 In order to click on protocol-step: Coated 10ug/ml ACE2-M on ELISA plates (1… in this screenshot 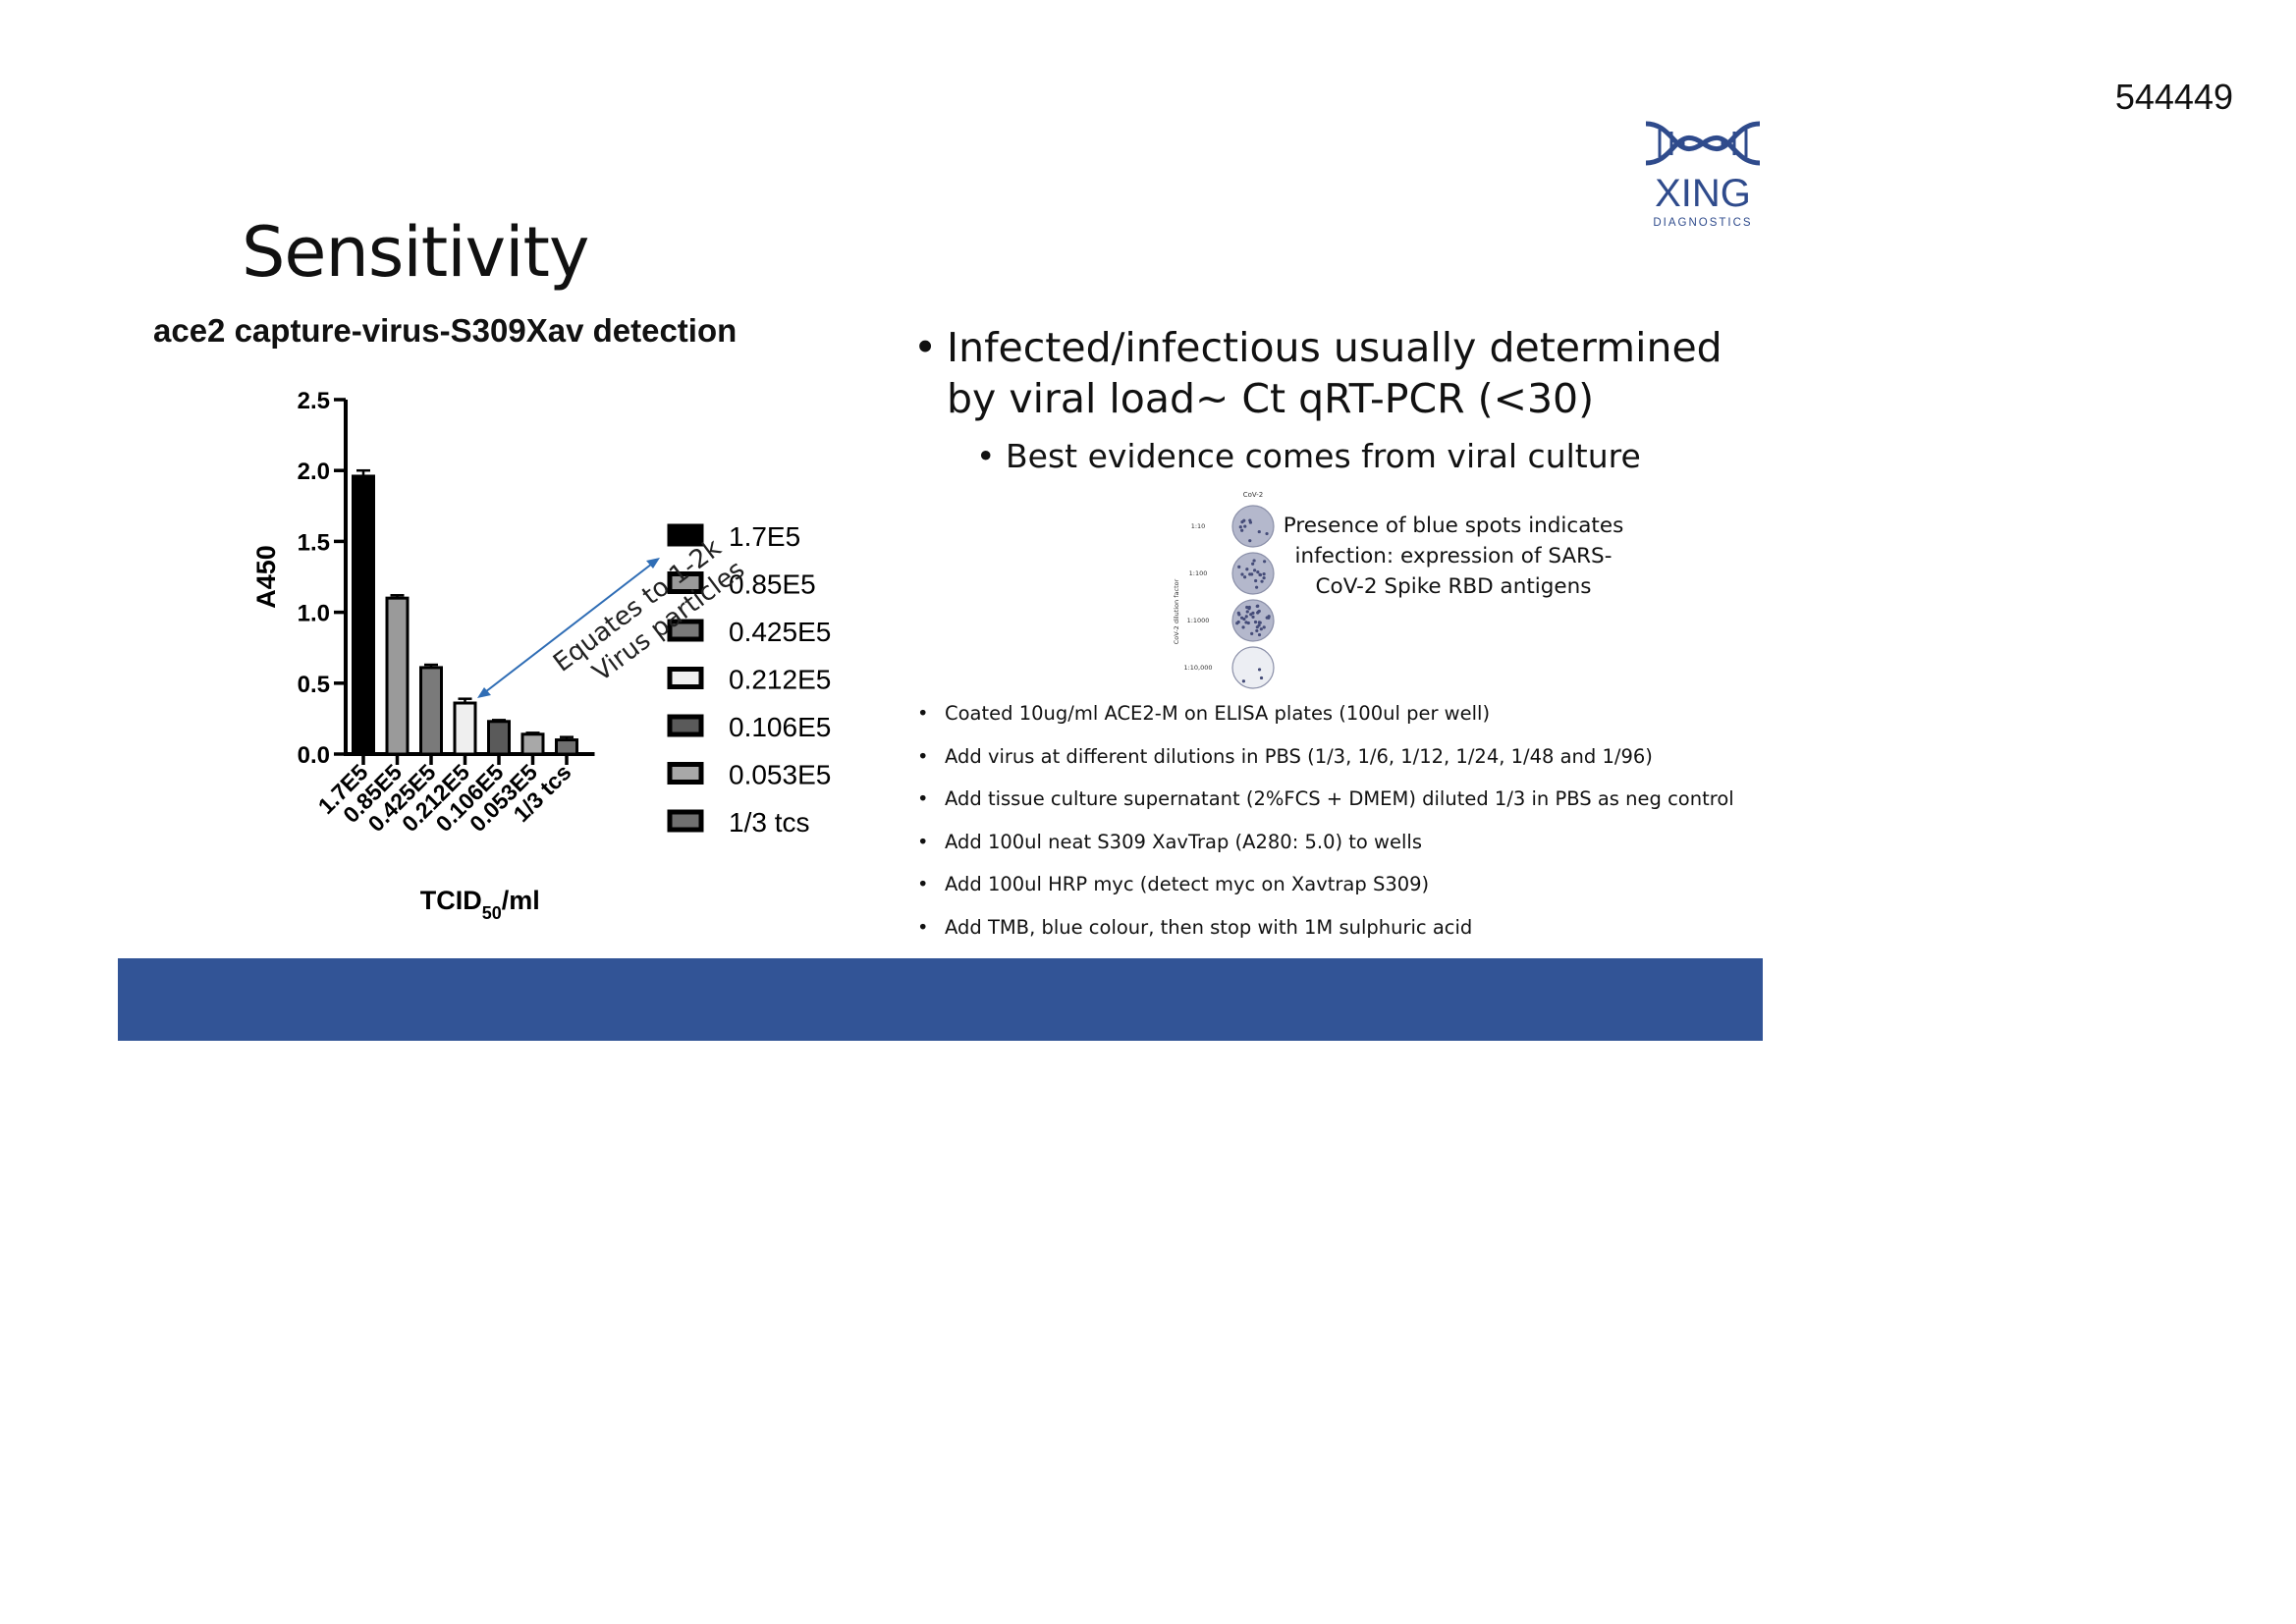, I will do `click(1345, 713)`.